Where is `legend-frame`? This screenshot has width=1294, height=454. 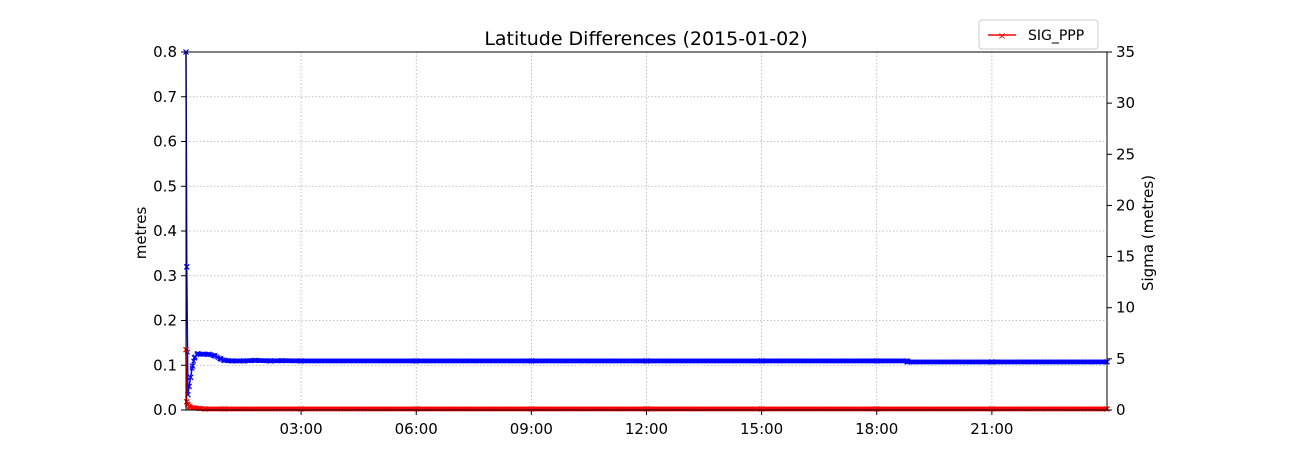
legend-frame is located at coordinates (1038, 34).